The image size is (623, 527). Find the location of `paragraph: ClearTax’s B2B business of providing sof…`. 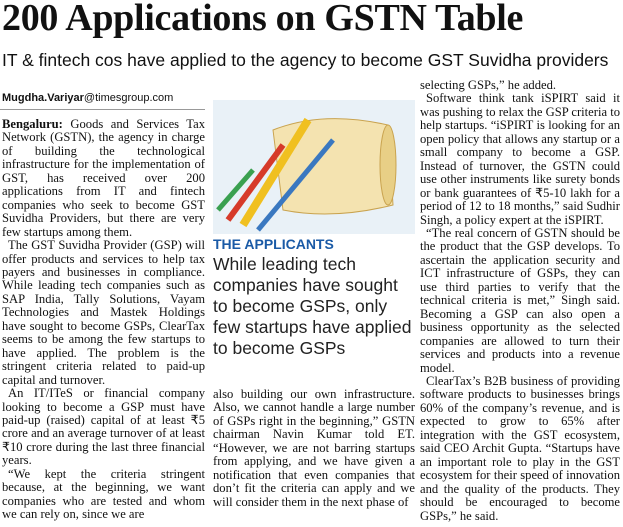

paragraph: ClearTax’s B2B business of providing sof… is located at coordinates (520, 448).